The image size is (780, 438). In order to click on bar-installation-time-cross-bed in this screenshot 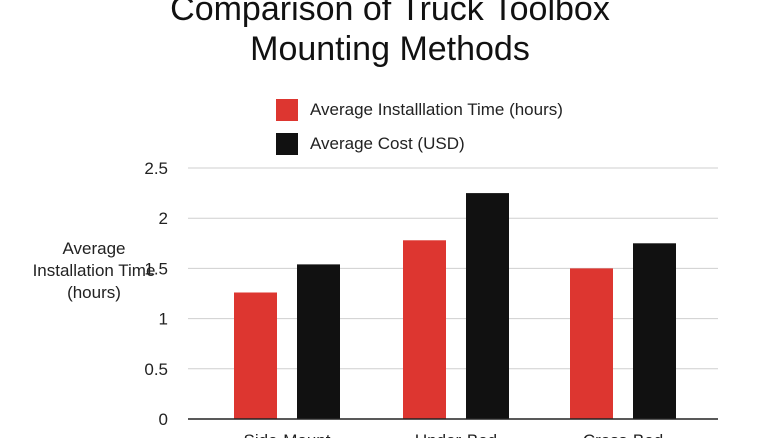, I will do `click(591, 343)`.